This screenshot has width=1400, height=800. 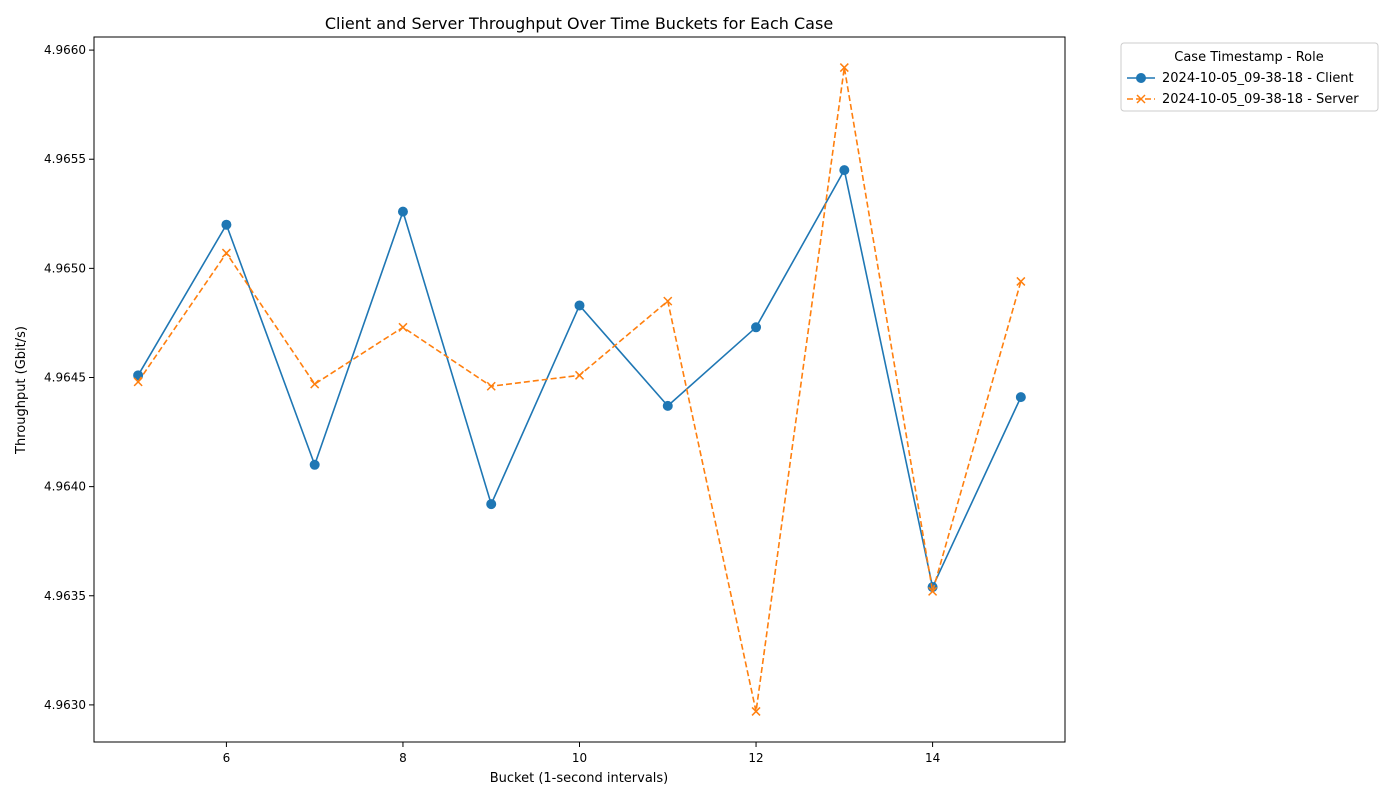 What do you see at coordinates (579, 758) in the screenshot?
I see `x-tick-label: 10` at bounding box center [579, 758].